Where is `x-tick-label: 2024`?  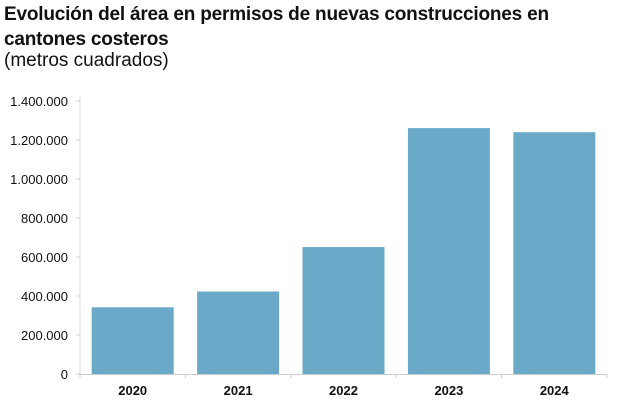 x-tick-label: 2024 is located at coordinates (555, 390).